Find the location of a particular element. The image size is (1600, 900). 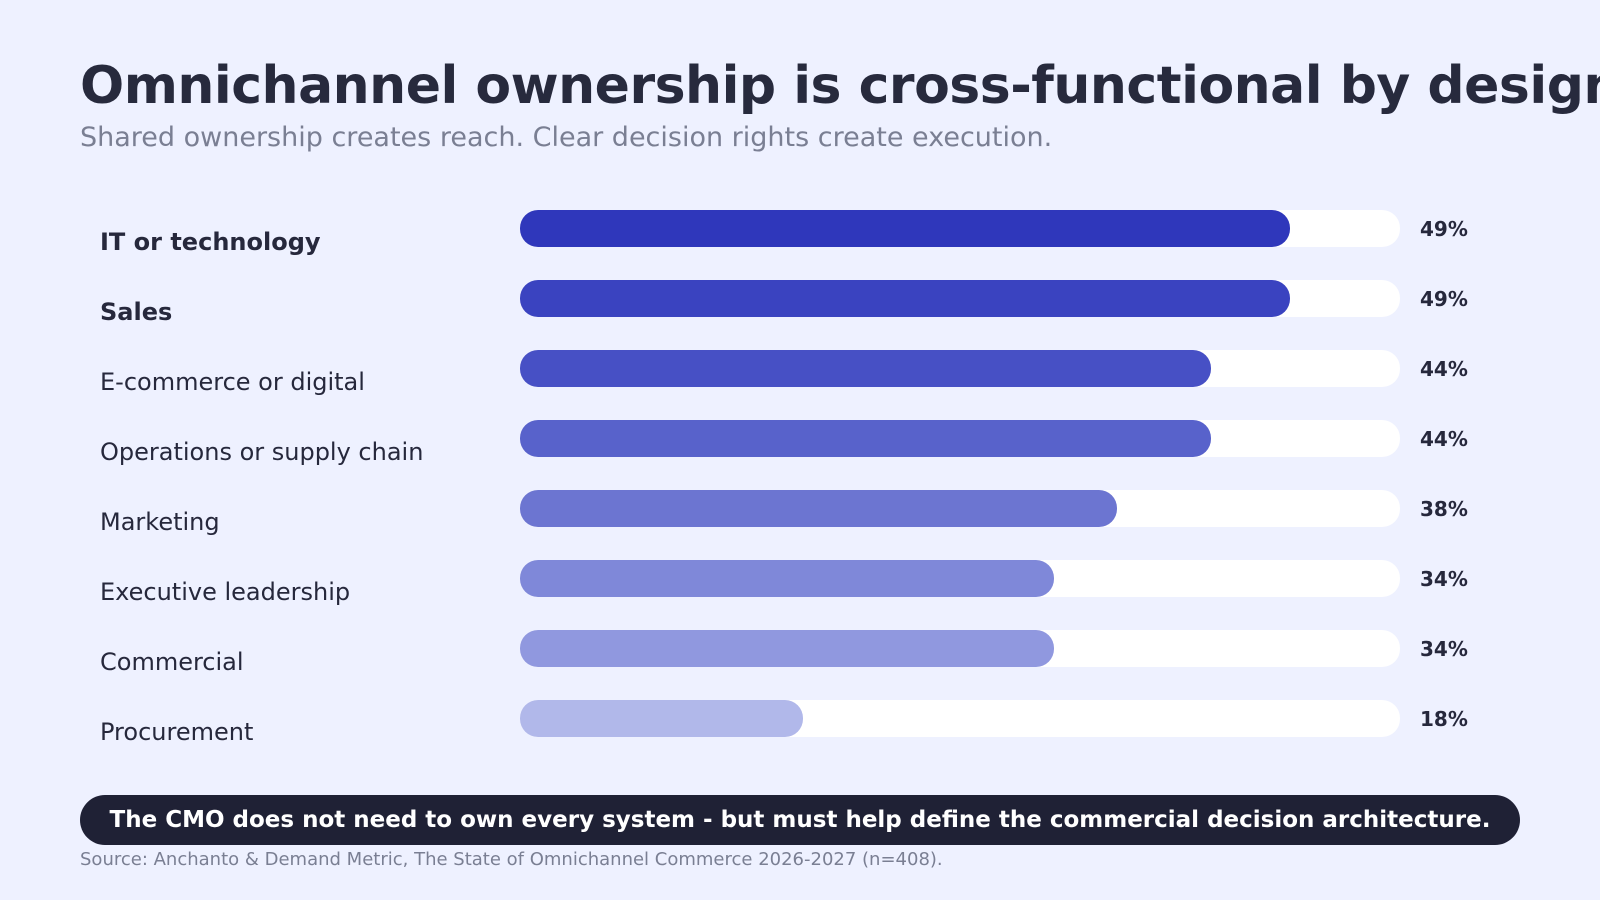

bar-row: Marketing 38% is located at coordinates (800, 525).